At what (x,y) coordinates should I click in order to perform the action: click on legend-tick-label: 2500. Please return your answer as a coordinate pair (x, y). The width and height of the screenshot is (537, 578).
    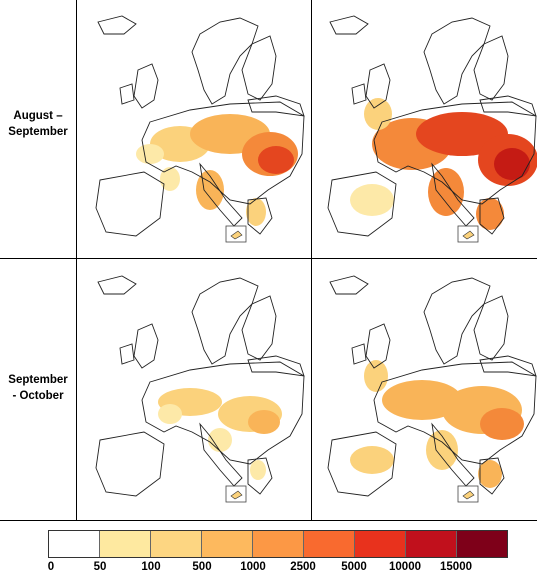
    Looking at the image, I should click on (303, 567).